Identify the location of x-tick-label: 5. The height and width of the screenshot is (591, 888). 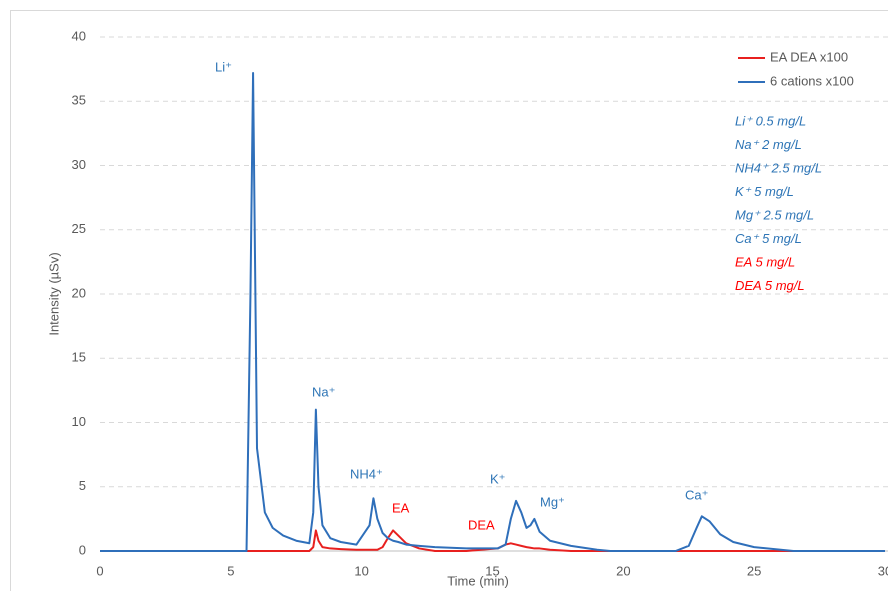
(230, 570).